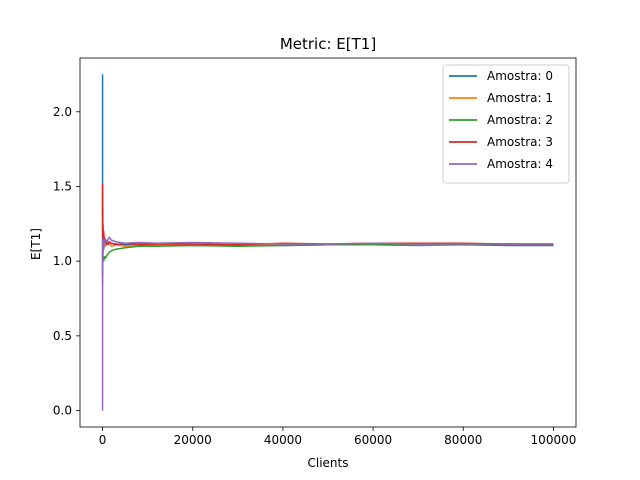 This screenshot has width=640, height=480. Describe the element at coordinates (520, 142) in the screenshot. I see `legend-label-3: Amostra: 3` at that location.